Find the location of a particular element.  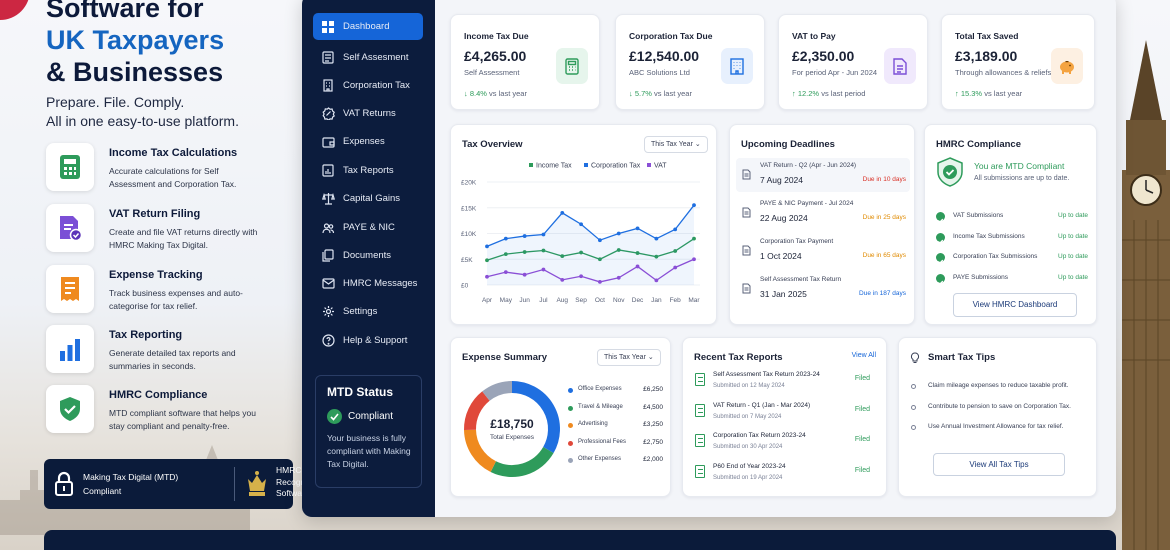

feature-title: HMRC Compliance is located at coordinates (158, 395).